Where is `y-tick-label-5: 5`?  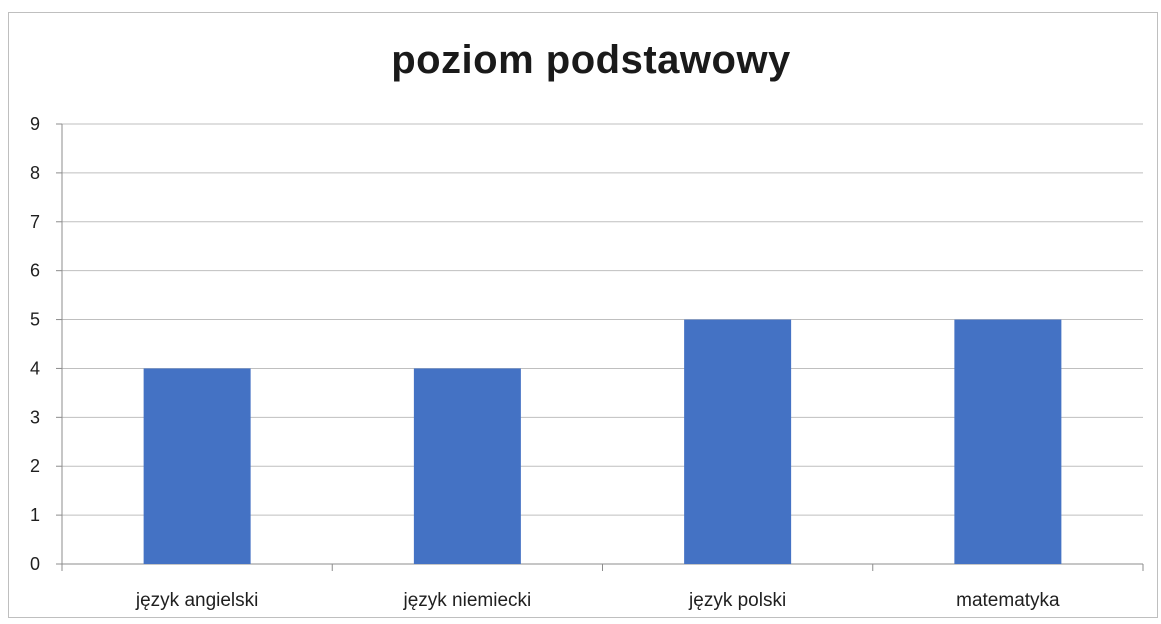
y-tick-label-5: 5 is located at coordinates (35, 320).